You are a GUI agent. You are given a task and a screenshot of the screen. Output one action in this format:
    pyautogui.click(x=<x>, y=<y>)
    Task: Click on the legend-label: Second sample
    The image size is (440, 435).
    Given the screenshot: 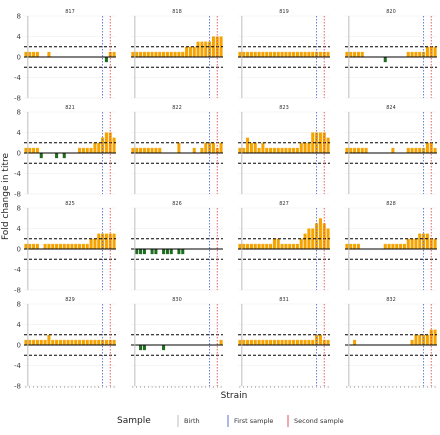 What is the action you would take?
    pyautogui.click(x=319, y=421)
    